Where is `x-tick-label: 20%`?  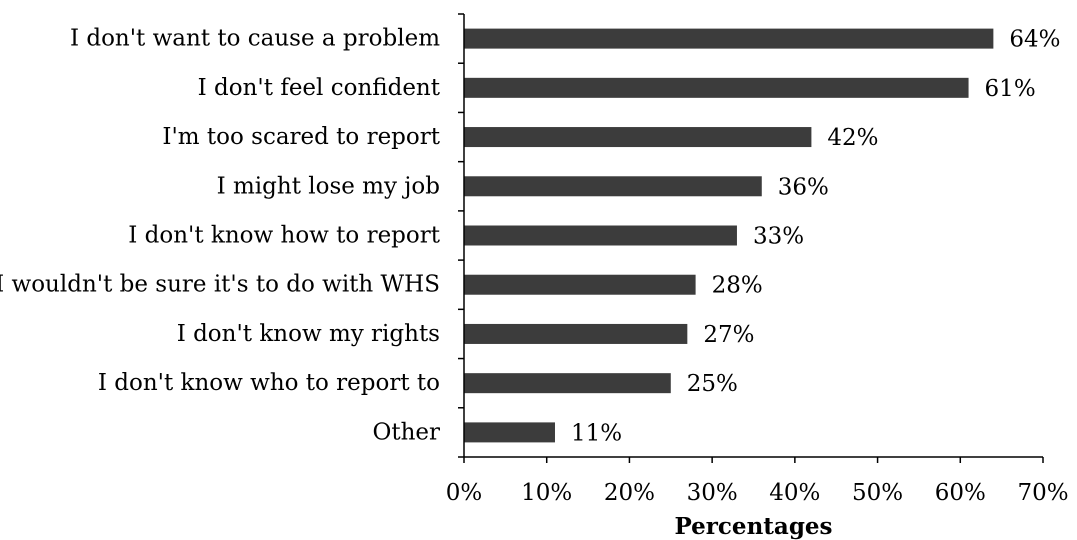 x-tick-label: 20% is located at coordinates (629, 493).